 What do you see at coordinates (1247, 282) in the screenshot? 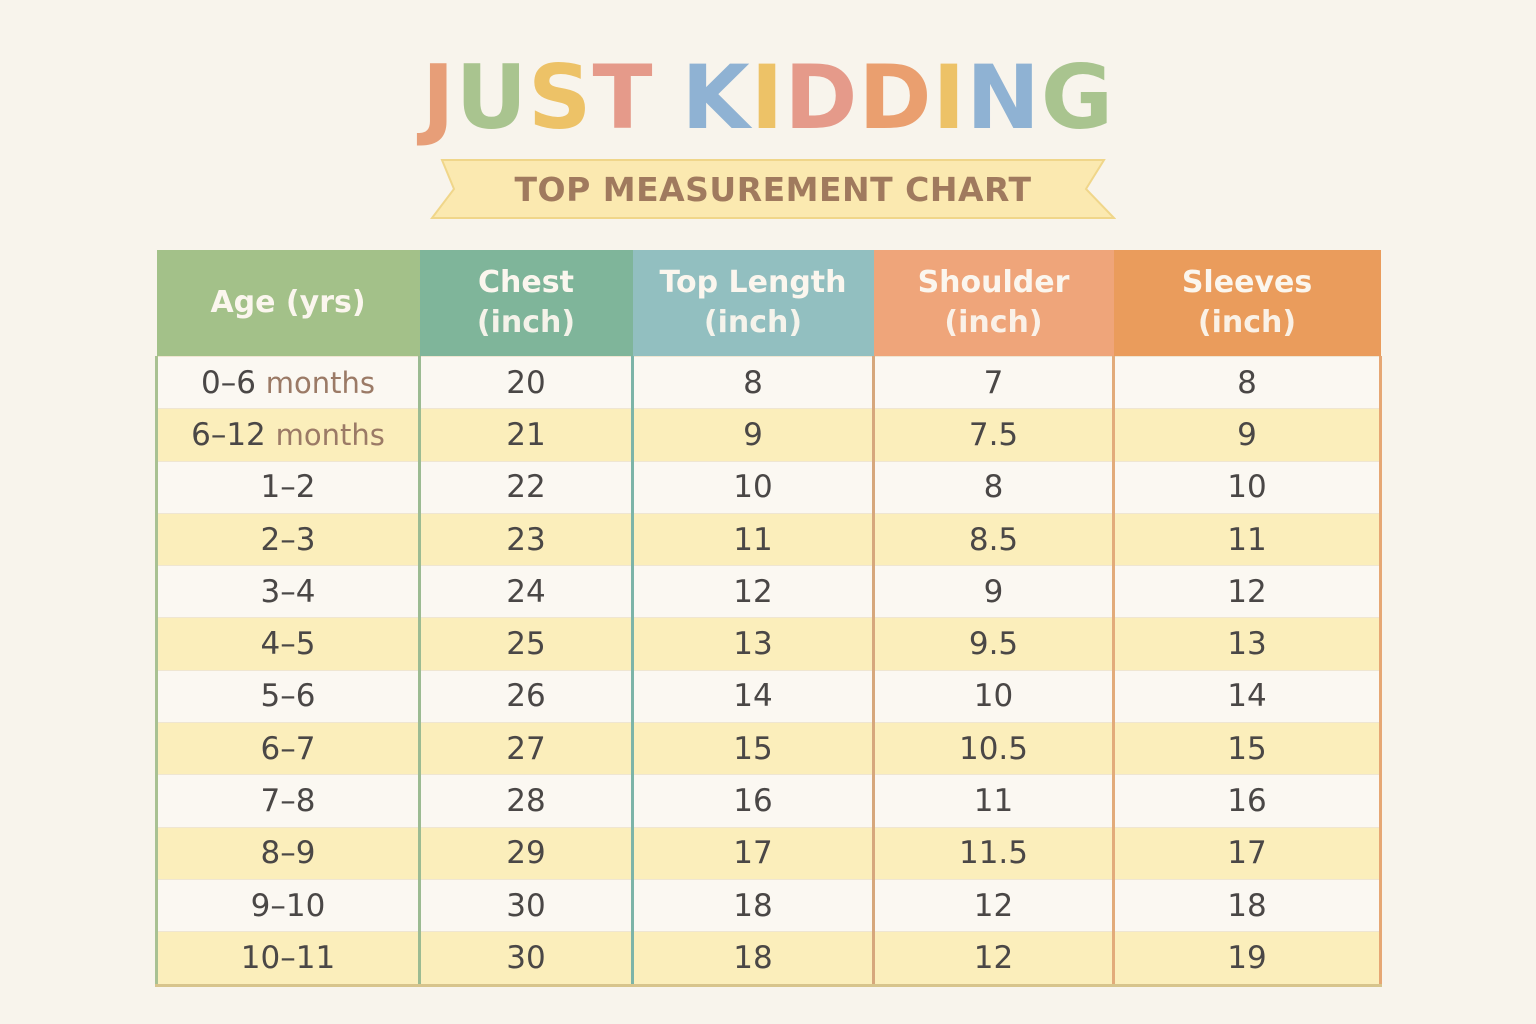
I see `header-sleeves-label: Sleeves` at bounding box center [1247, 282].